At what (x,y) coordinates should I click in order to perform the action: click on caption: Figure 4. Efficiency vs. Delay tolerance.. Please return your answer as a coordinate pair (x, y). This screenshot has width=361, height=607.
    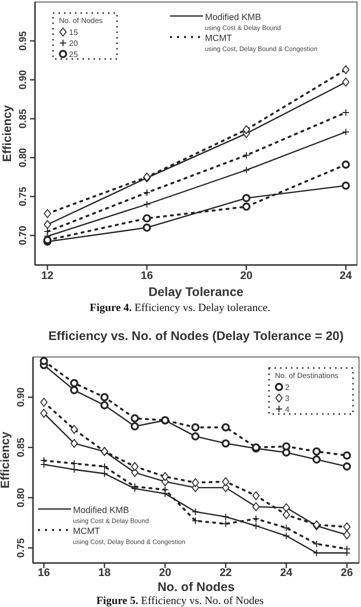
    Looking at the image, I should click on (180, 308).